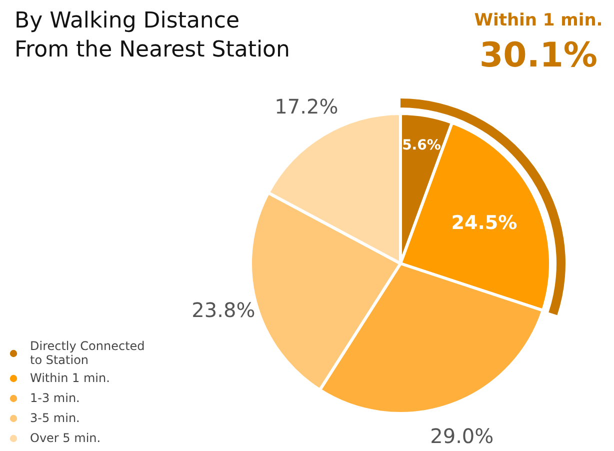  Describe the element at coordinates (538, 20) in the screenshot. I see `text: Within 1 min.` at that location.